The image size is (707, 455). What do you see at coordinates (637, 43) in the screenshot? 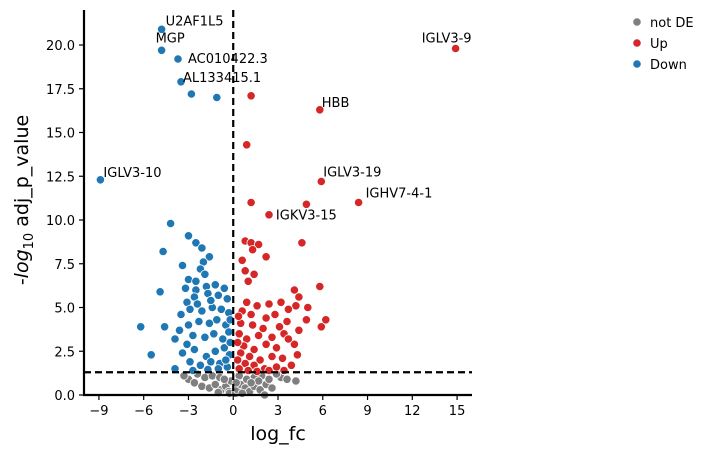
I see `legend-marker` at bounding box center [637, 43].